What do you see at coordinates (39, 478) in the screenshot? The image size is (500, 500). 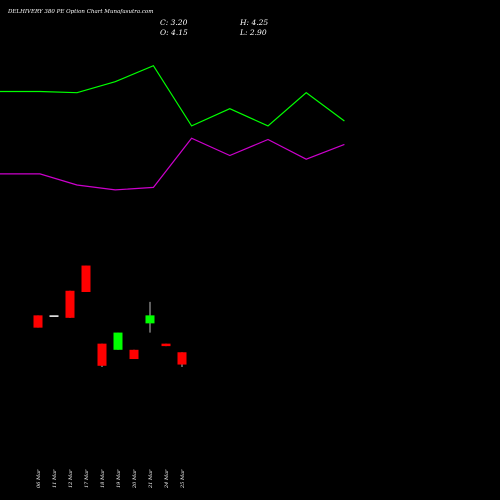 I see `x-tick-label: 06 Mar` at bounding box center [39, 478].